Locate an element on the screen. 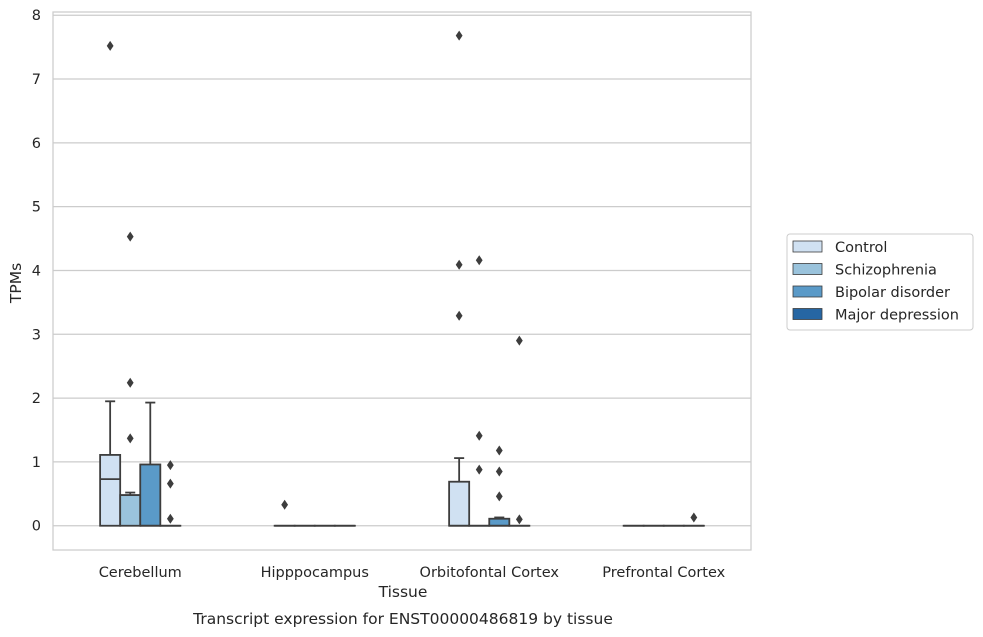 The image size is (983, 637). y-tick-label: 0 is located at coordinates (36, 527).